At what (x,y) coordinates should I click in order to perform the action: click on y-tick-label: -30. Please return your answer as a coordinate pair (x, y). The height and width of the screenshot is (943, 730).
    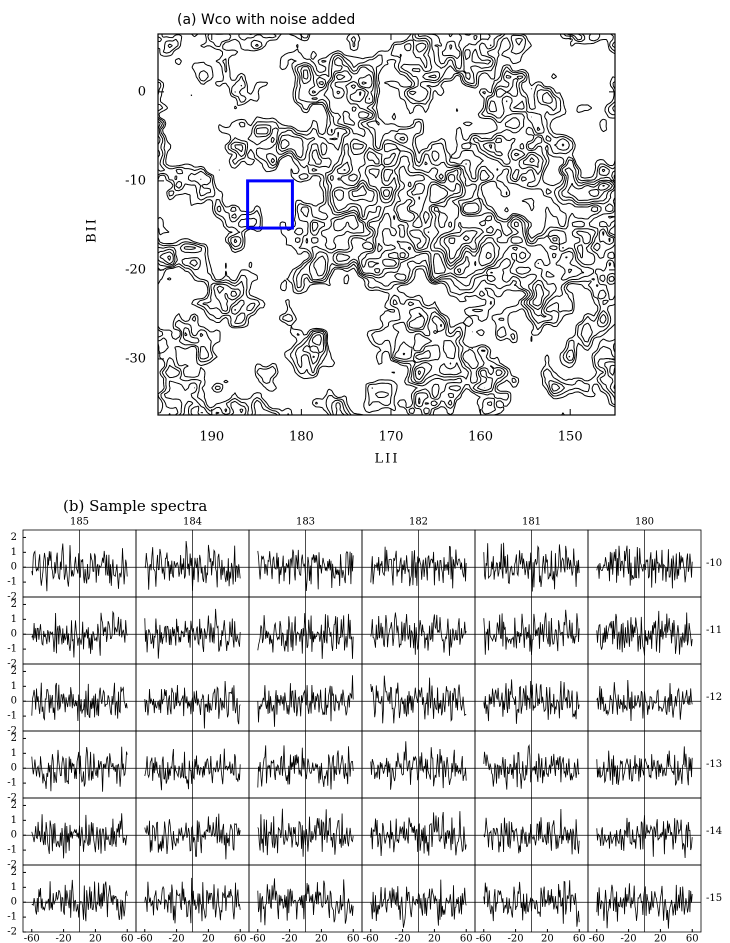
    Looking at the image, I should click on (135, 358).